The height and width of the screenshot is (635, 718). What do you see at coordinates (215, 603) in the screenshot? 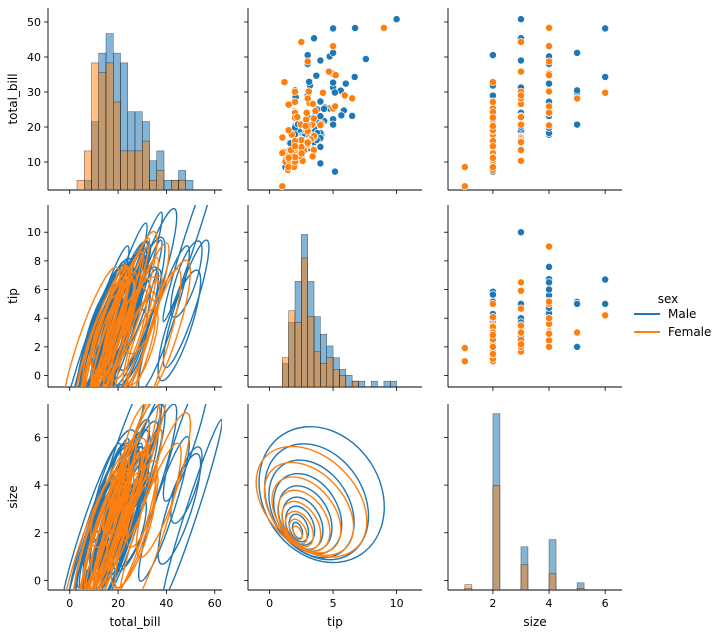
I see `x-tick-label: 60` at bounding box center [215, 603].